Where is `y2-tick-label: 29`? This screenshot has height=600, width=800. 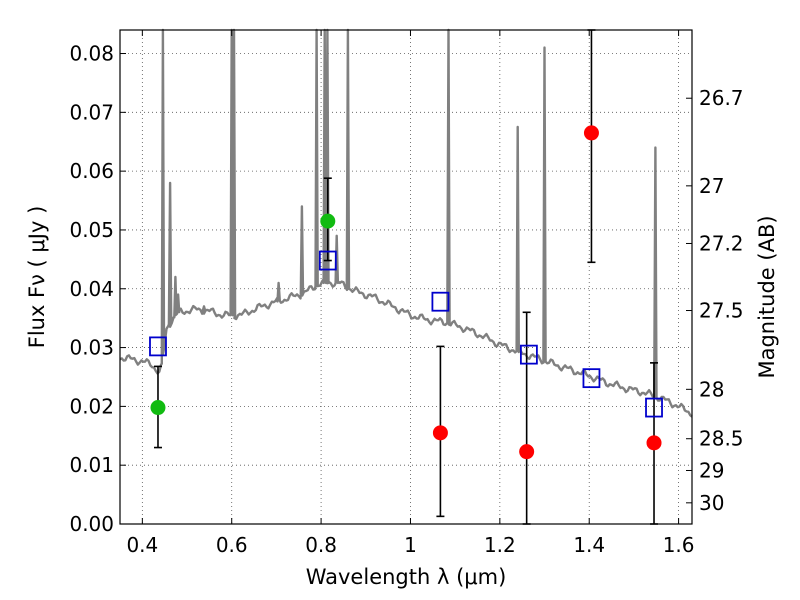
y2-tick-label: 29 is located at coordinates (711, 470).